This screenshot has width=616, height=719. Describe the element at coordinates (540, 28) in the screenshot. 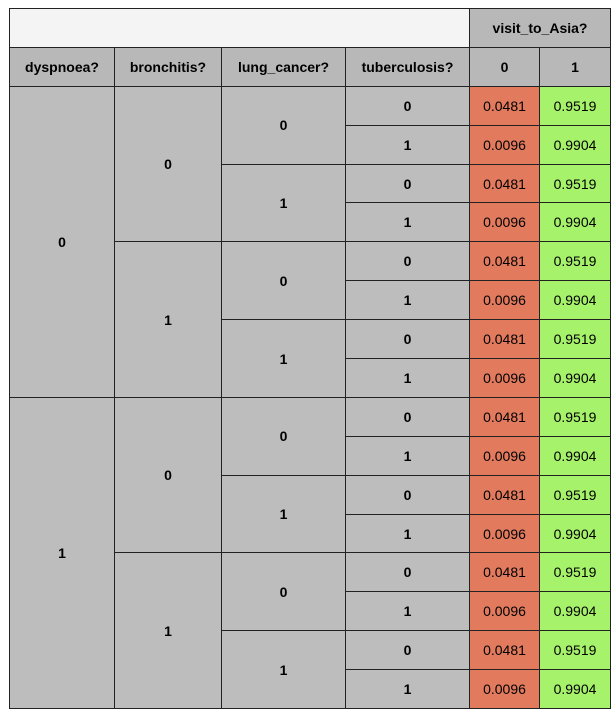

I see `target-variable-header: visit_to_Asia?` at that location.